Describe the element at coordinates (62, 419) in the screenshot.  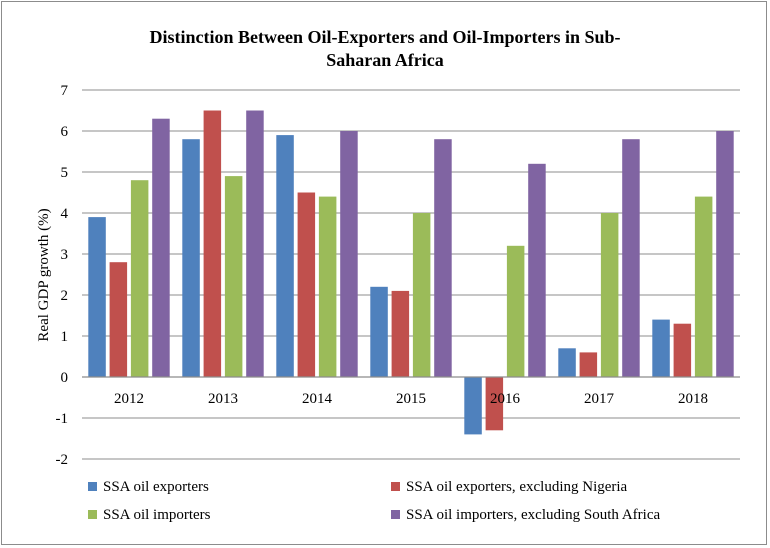
I see `y-tick-label: -1` at that location.